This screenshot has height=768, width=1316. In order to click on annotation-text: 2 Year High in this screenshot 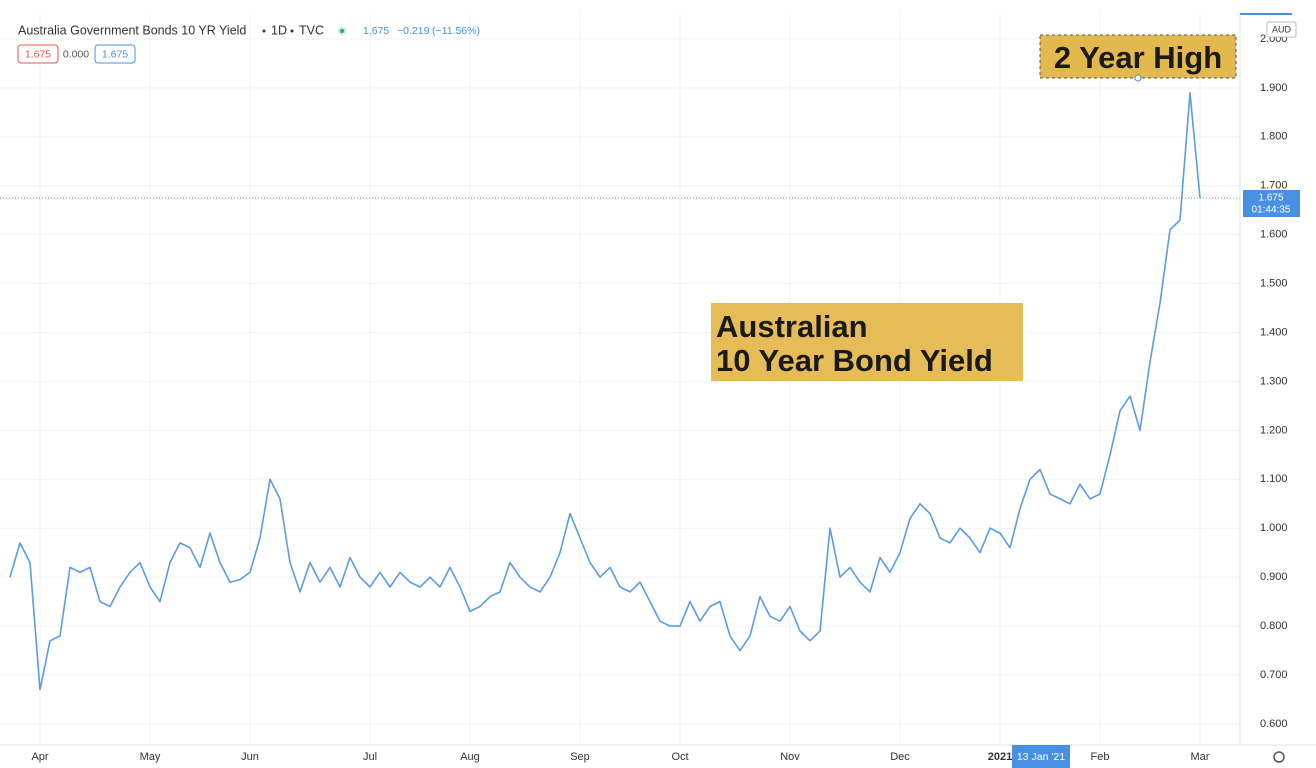, I will do `click(1138, 57)`.